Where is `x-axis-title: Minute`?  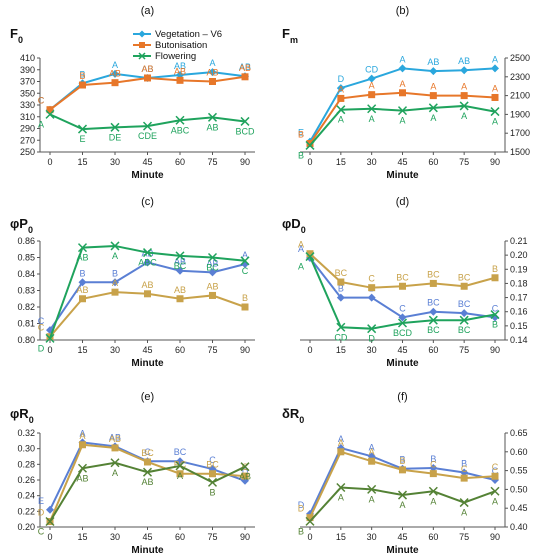
x-axis-title: Minute is located at coordinates (147, 550).